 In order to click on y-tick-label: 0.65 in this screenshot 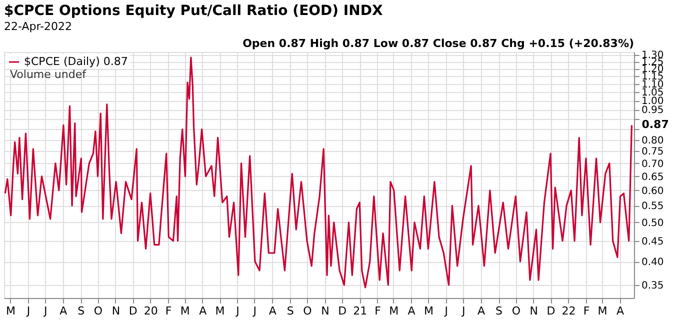, I will do `click(653, 177)`.